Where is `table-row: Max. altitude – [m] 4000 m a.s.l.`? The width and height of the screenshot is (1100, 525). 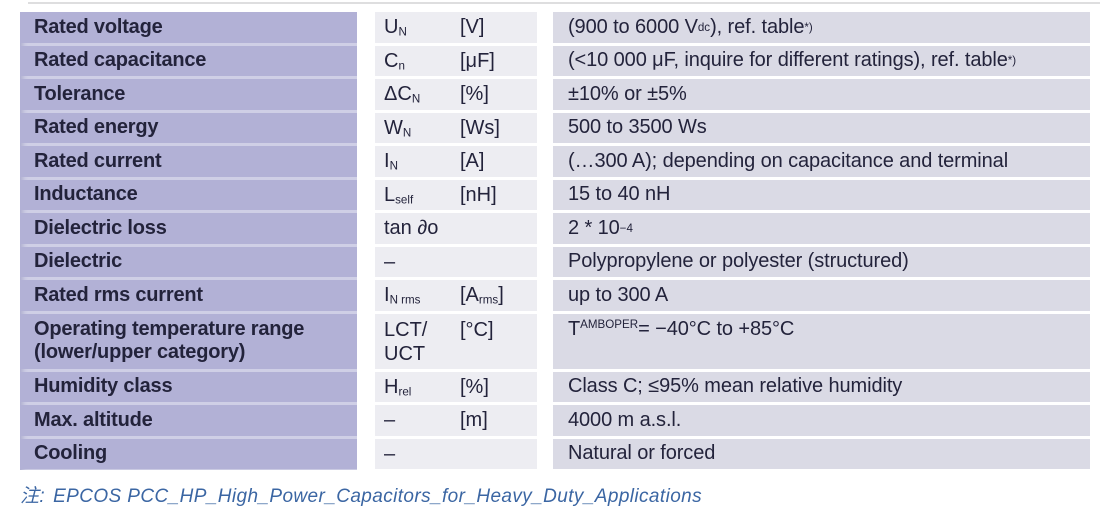 table-row: Max. altitude – [m] 4000 m a.s.l. is located at coordinates (555, 420).